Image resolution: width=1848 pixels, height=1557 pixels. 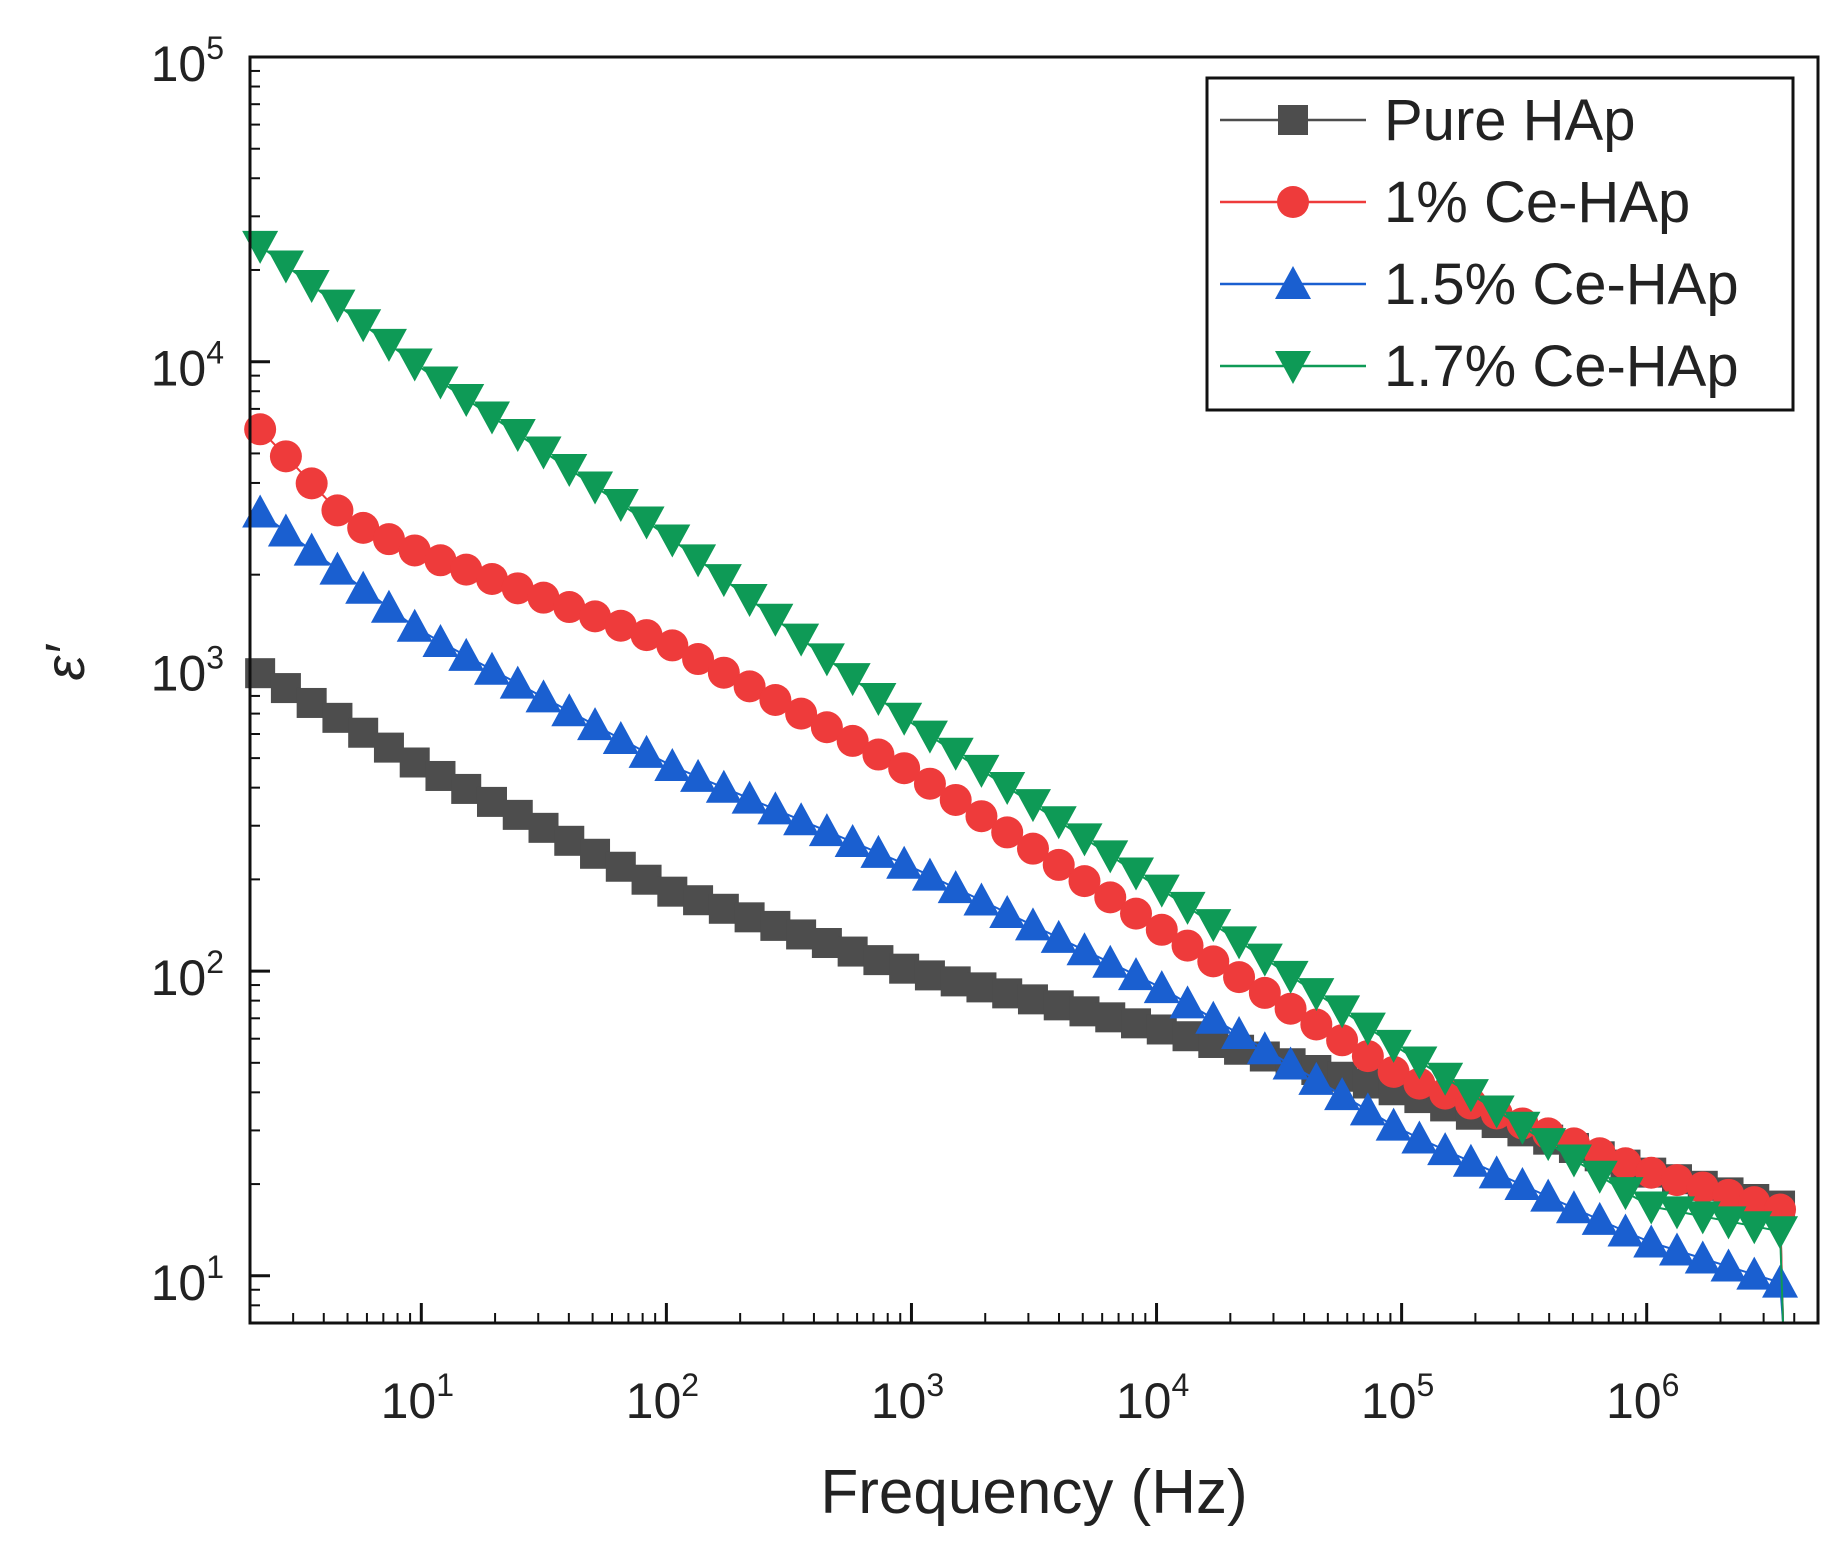 What do you see at coordinates (1671, 1385) in the screenshot?
I see `x-tick-exponent: 6` at bounding box center [1671, 1385].